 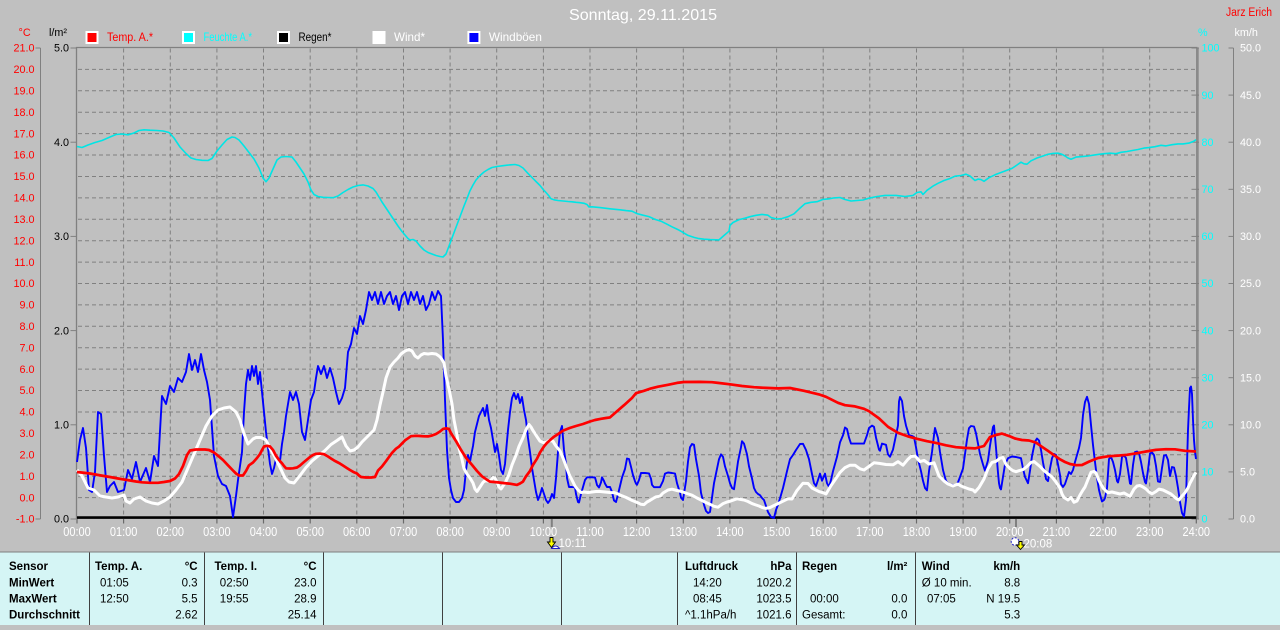 What do you see at coordinates (26, 434) in the screenshot?
I see `svg-text: 3.0` at bounding box center [26, 434].